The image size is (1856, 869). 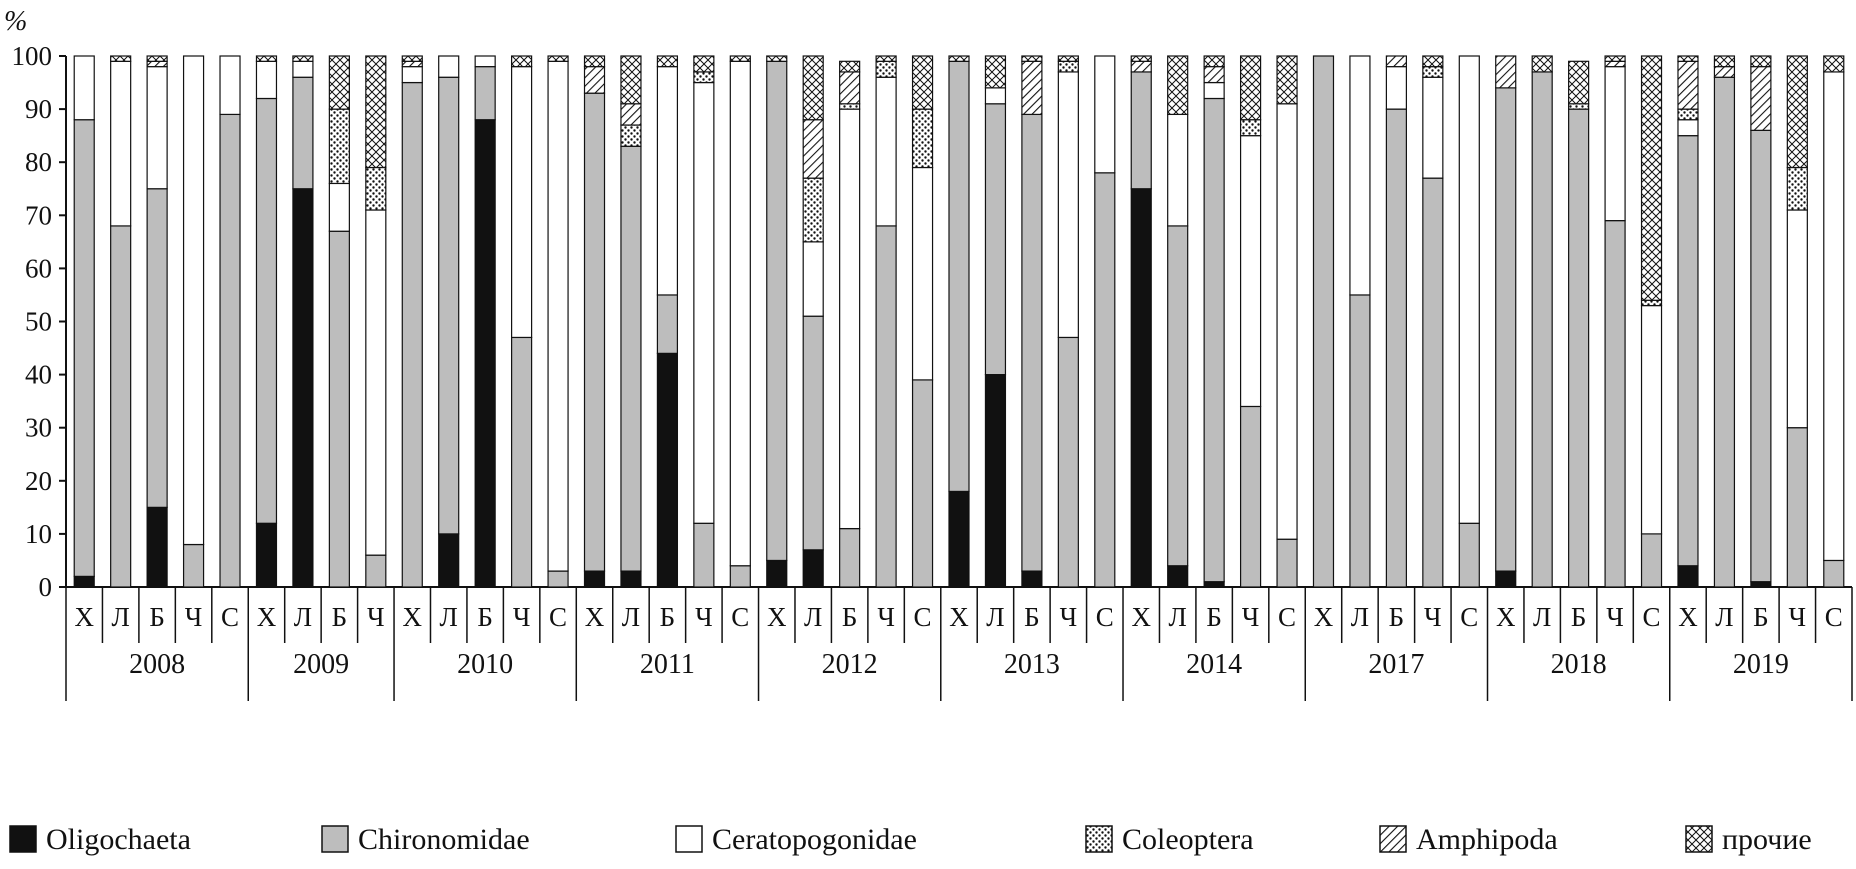 What do you see at coordinates (1761, 664) in the screenshot?
I see `x-group-label: 2019` at bounding box center [1761, 664].